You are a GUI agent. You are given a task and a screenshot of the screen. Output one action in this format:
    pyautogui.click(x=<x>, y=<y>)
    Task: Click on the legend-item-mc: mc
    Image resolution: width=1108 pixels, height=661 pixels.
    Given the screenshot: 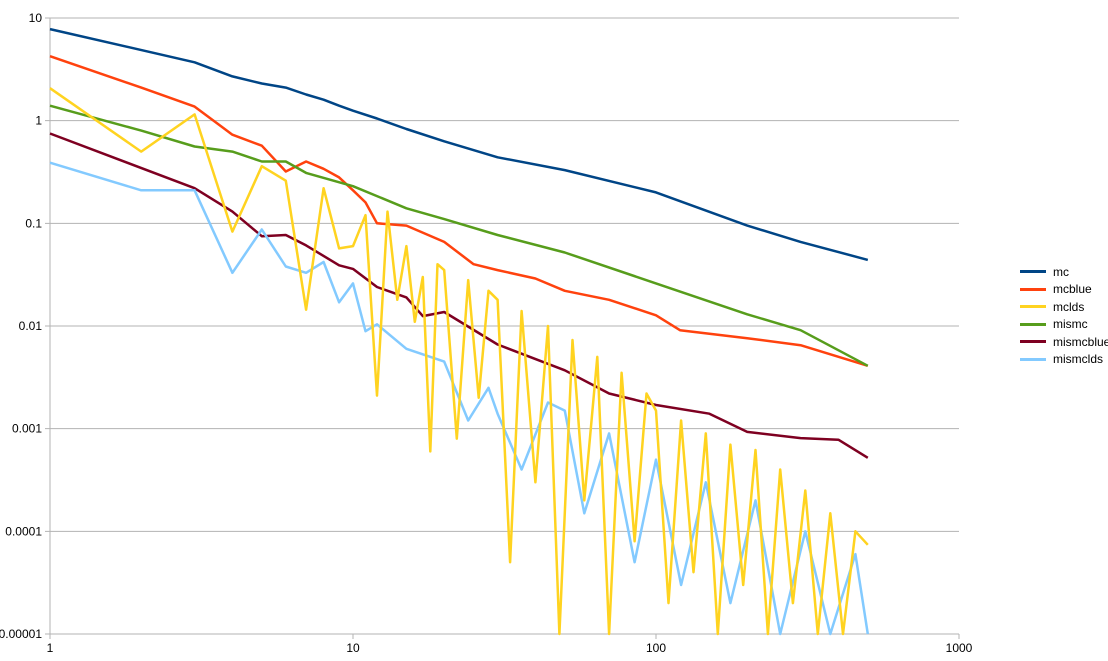 What is the action you would take?
    pyautogui.click(x=1064, y=272)
    